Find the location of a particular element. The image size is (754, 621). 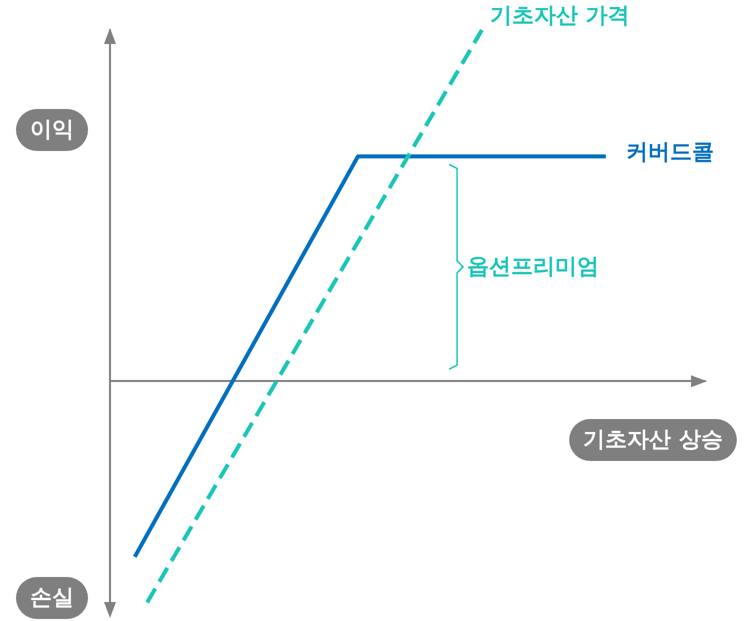

series-label: 기초자산 가격 is located at coordinates (560, 16).